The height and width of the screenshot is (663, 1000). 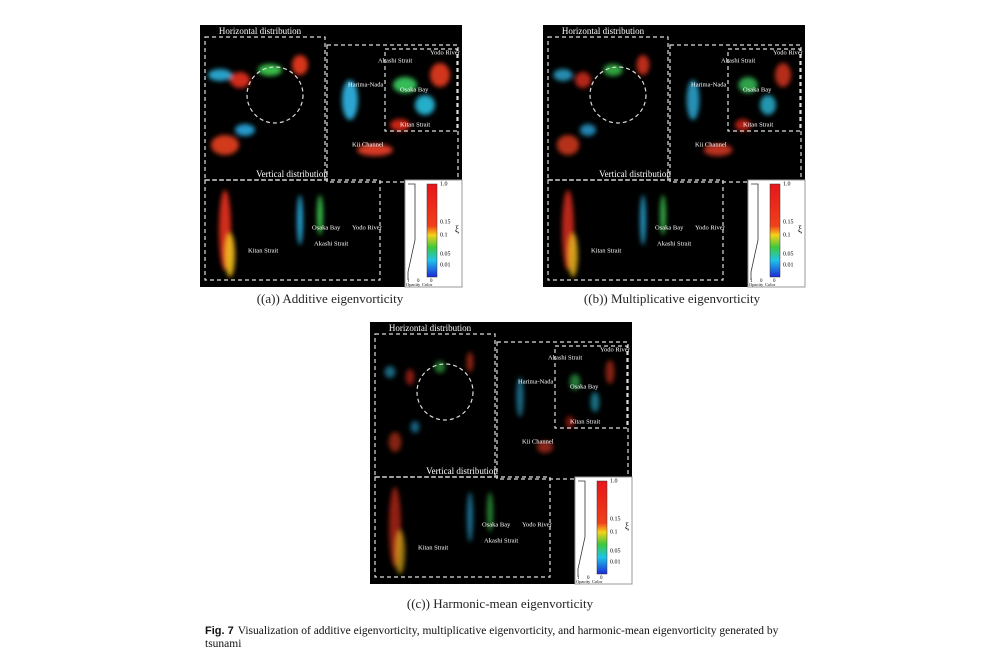 What do you see at coordinates (635, 174) in the screenshot?
I see `vertical-title: Vertical distribution` at bounding box center [635, 174].